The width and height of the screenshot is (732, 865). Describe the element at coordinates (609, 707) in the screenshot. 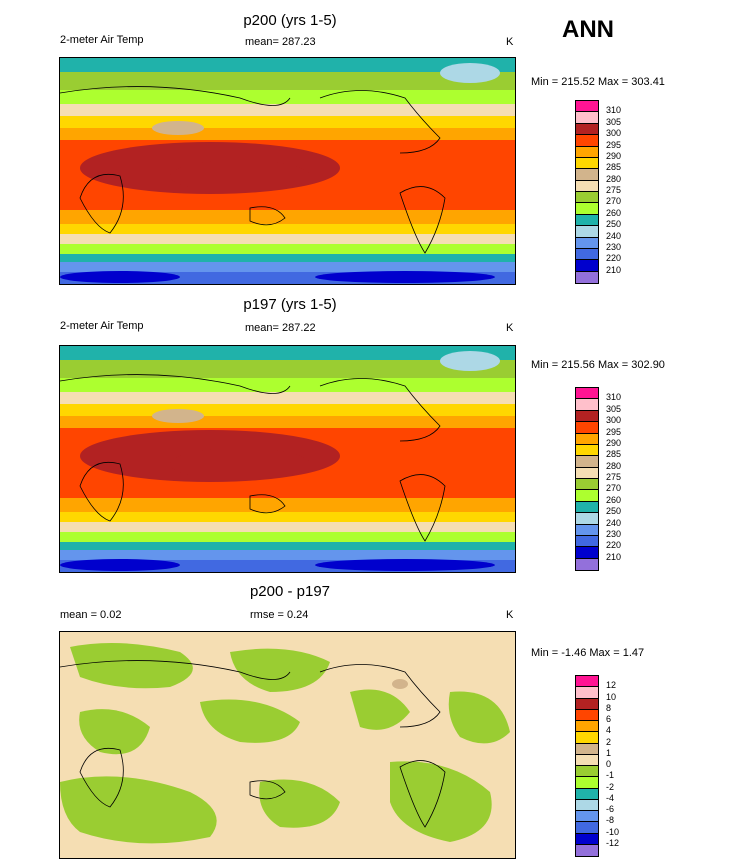

I see `colorbar-tick-label: 8` at that location.